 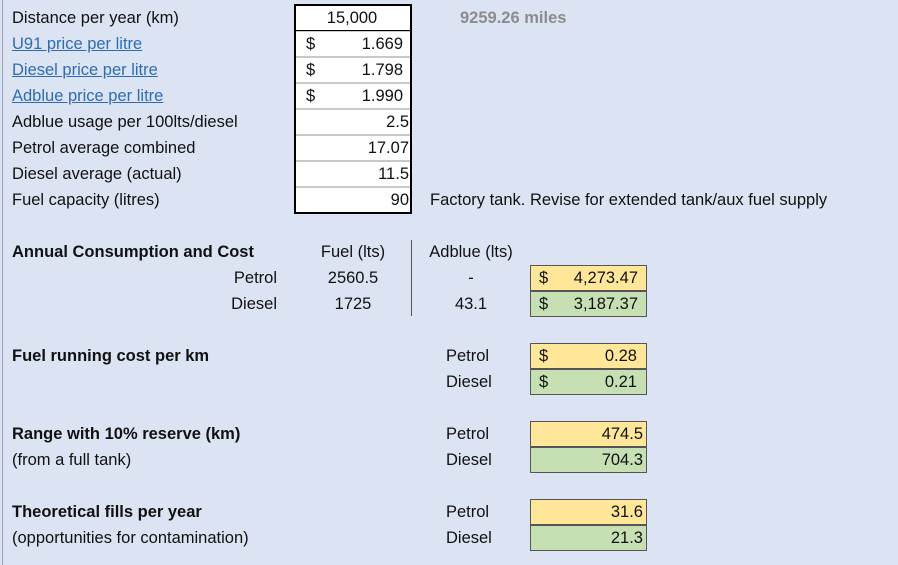 I want to click on result-value: 0.28, so click(x=620, y=356).